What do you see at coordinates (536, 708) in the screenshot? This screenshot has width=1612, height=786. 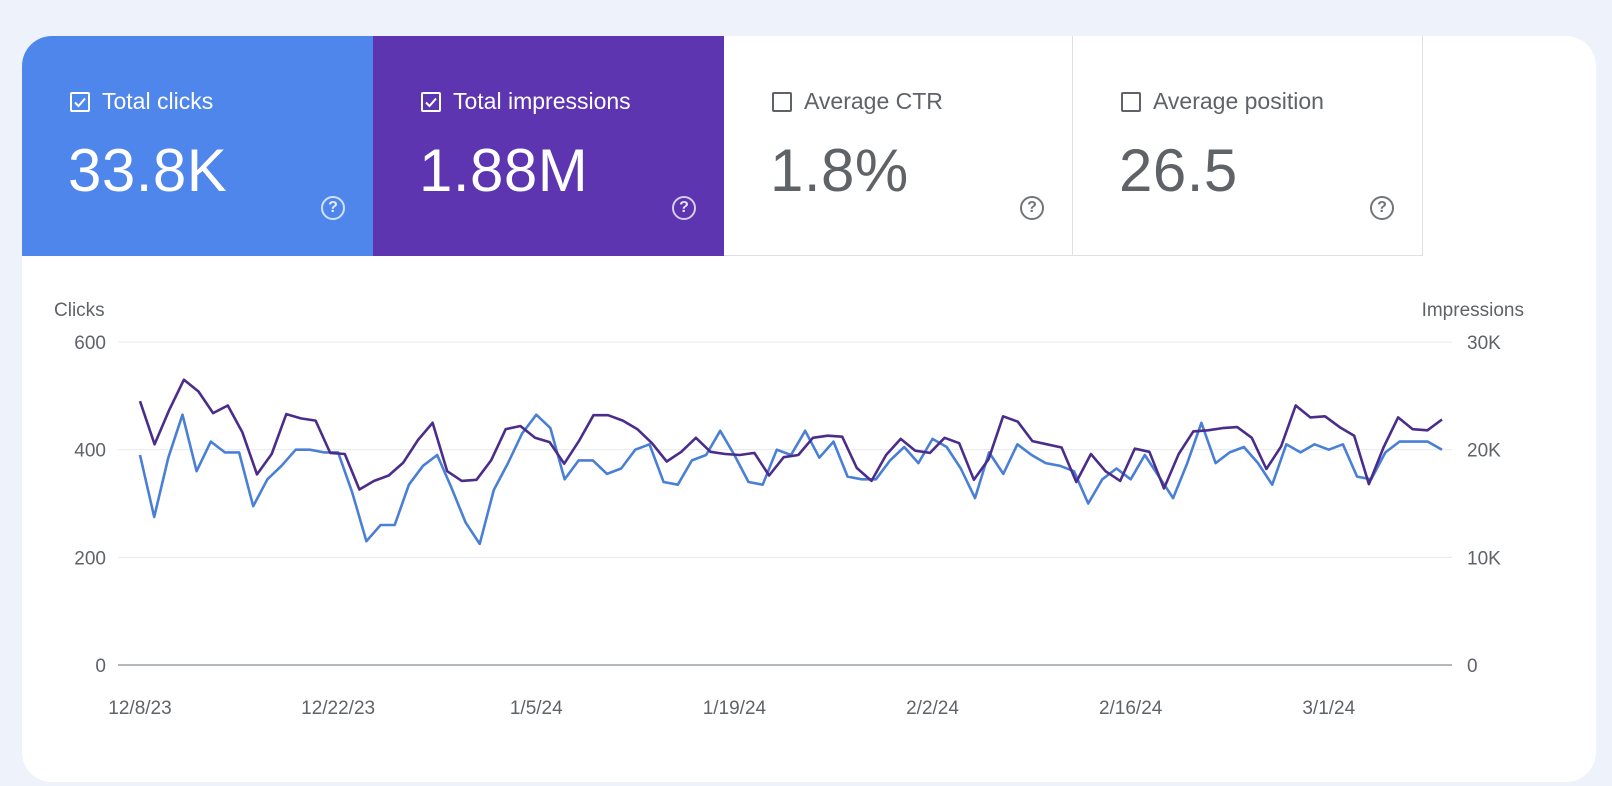 I see `x-tick-label: 1/5/24` at bounding box center [536, 708].